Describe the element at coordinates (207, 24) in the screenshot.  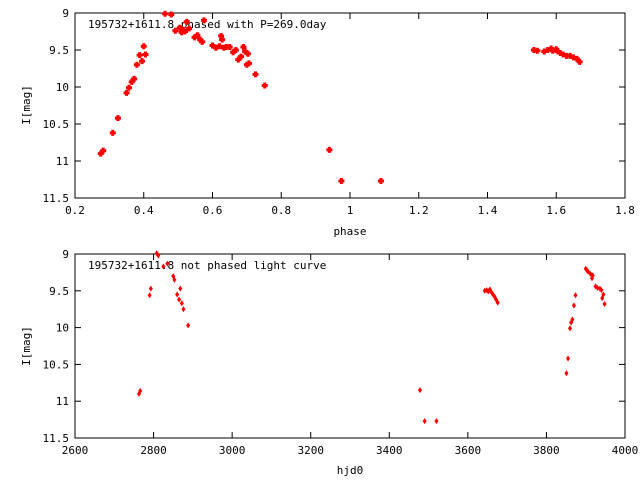
I see `phased-chart-title: 195732+1611.8 phased with P=269.0day` at that location.